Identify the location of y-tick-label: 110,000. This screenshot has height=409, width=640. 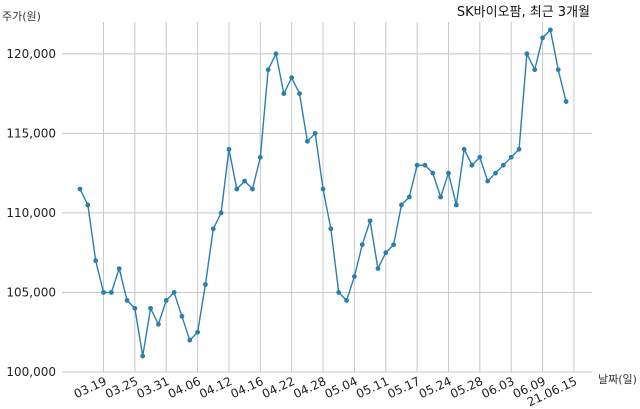
(31, 213).